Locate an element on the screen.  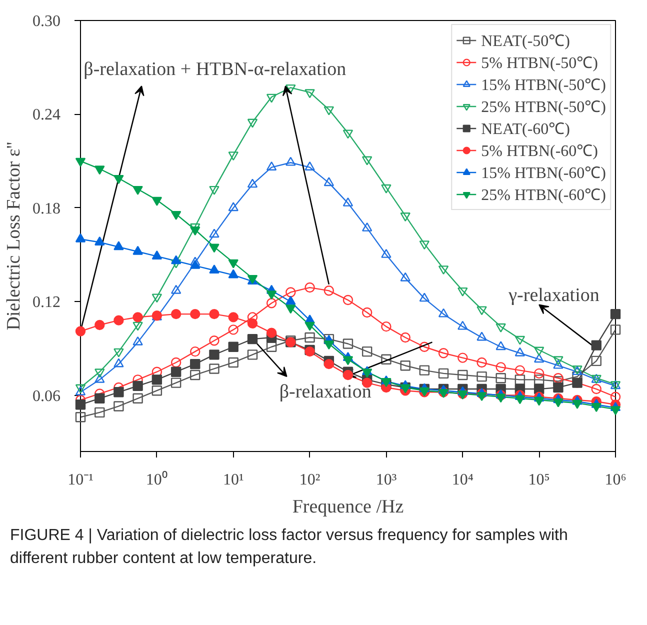
x-tick-label: 10⁶ is located at coordinates (615, 480).